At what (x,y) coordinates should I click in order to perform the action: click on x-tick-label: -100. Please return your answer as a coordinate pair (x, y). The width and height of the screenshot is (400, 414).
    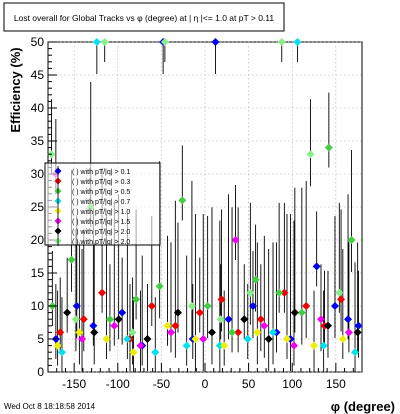
    Looking at the image, I should click on (118, 384).